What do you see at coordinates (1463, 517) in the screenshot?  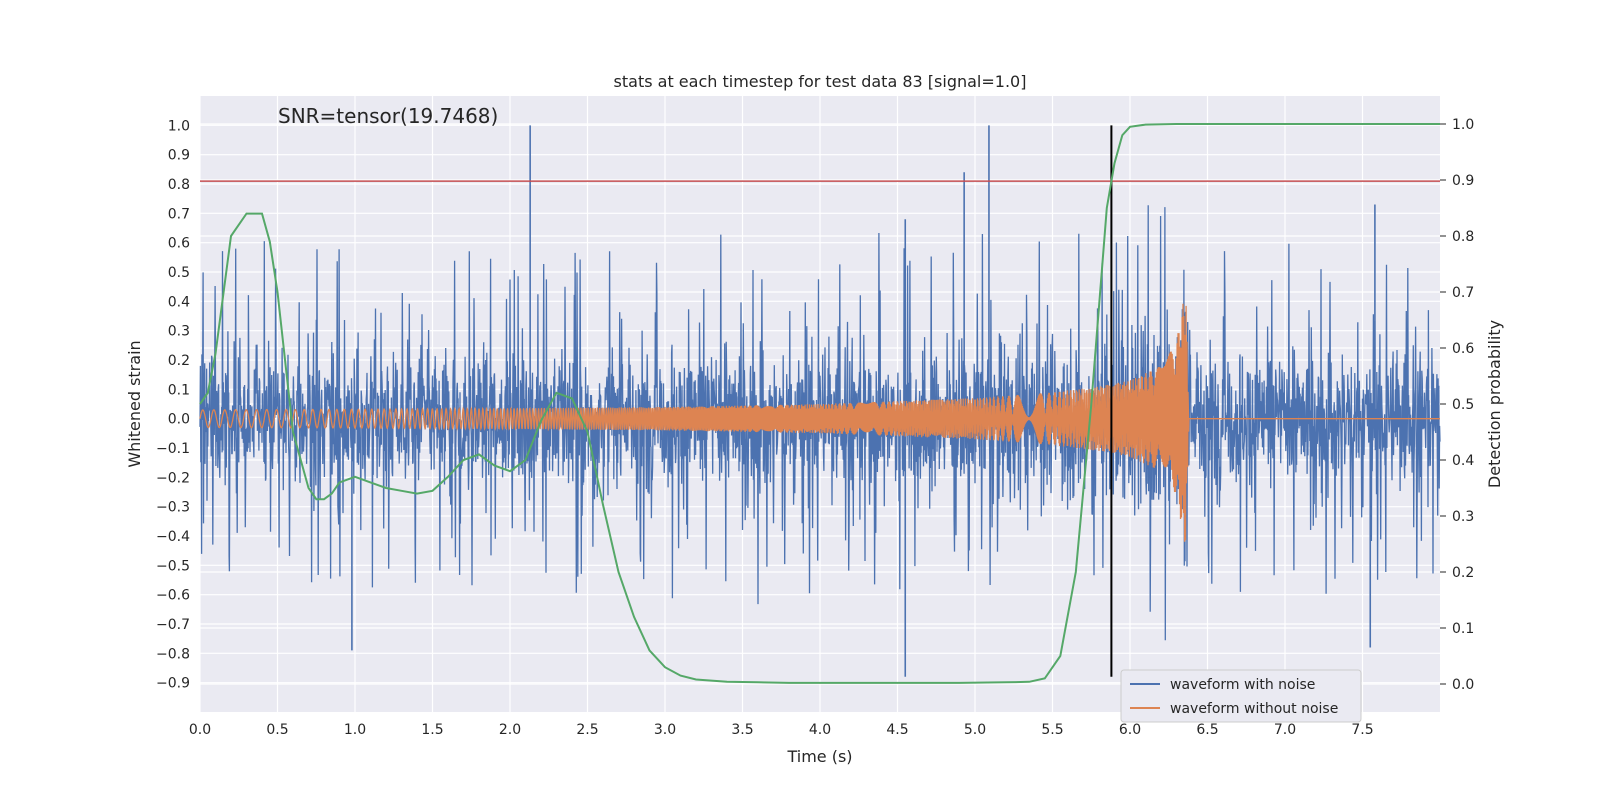 I see `y2-tick-label: 0.3` at bounding box center [1463, 517].